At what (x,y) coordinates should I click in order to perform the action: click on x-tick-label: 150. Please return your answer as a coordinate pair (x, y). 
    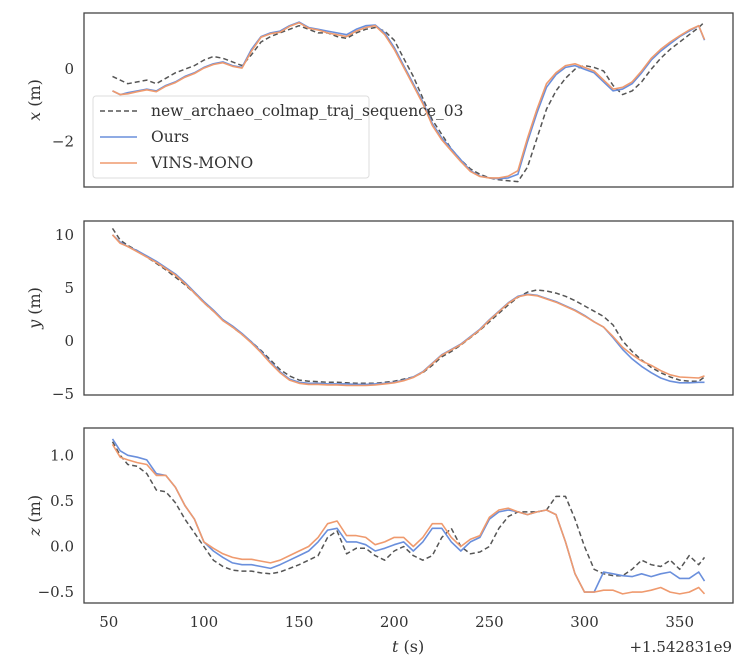
    Looking at the image, I should click on (299, 622).